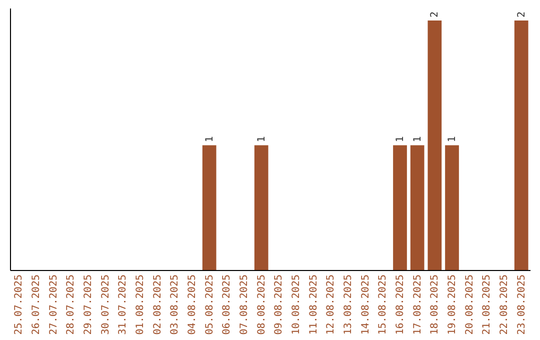 The image size is (540, 340). I want to click on x-tick-label: 22.08.2025, so click(504, 304).